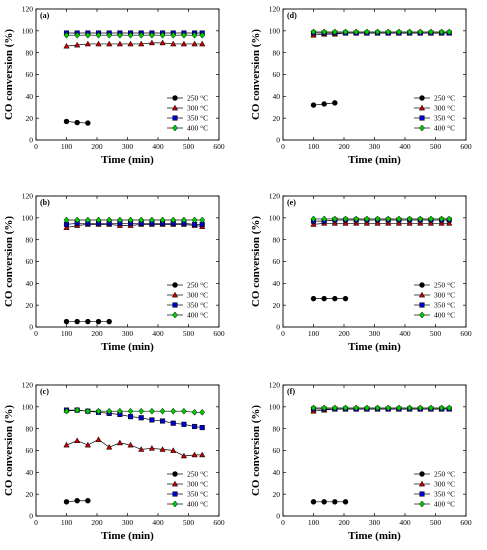 This screenshot has width=487, height=550. What do you see at coordinates (444, 285) in the screenshot?
I see `legend-label: 250 °C` at bounding box center [444, 285].